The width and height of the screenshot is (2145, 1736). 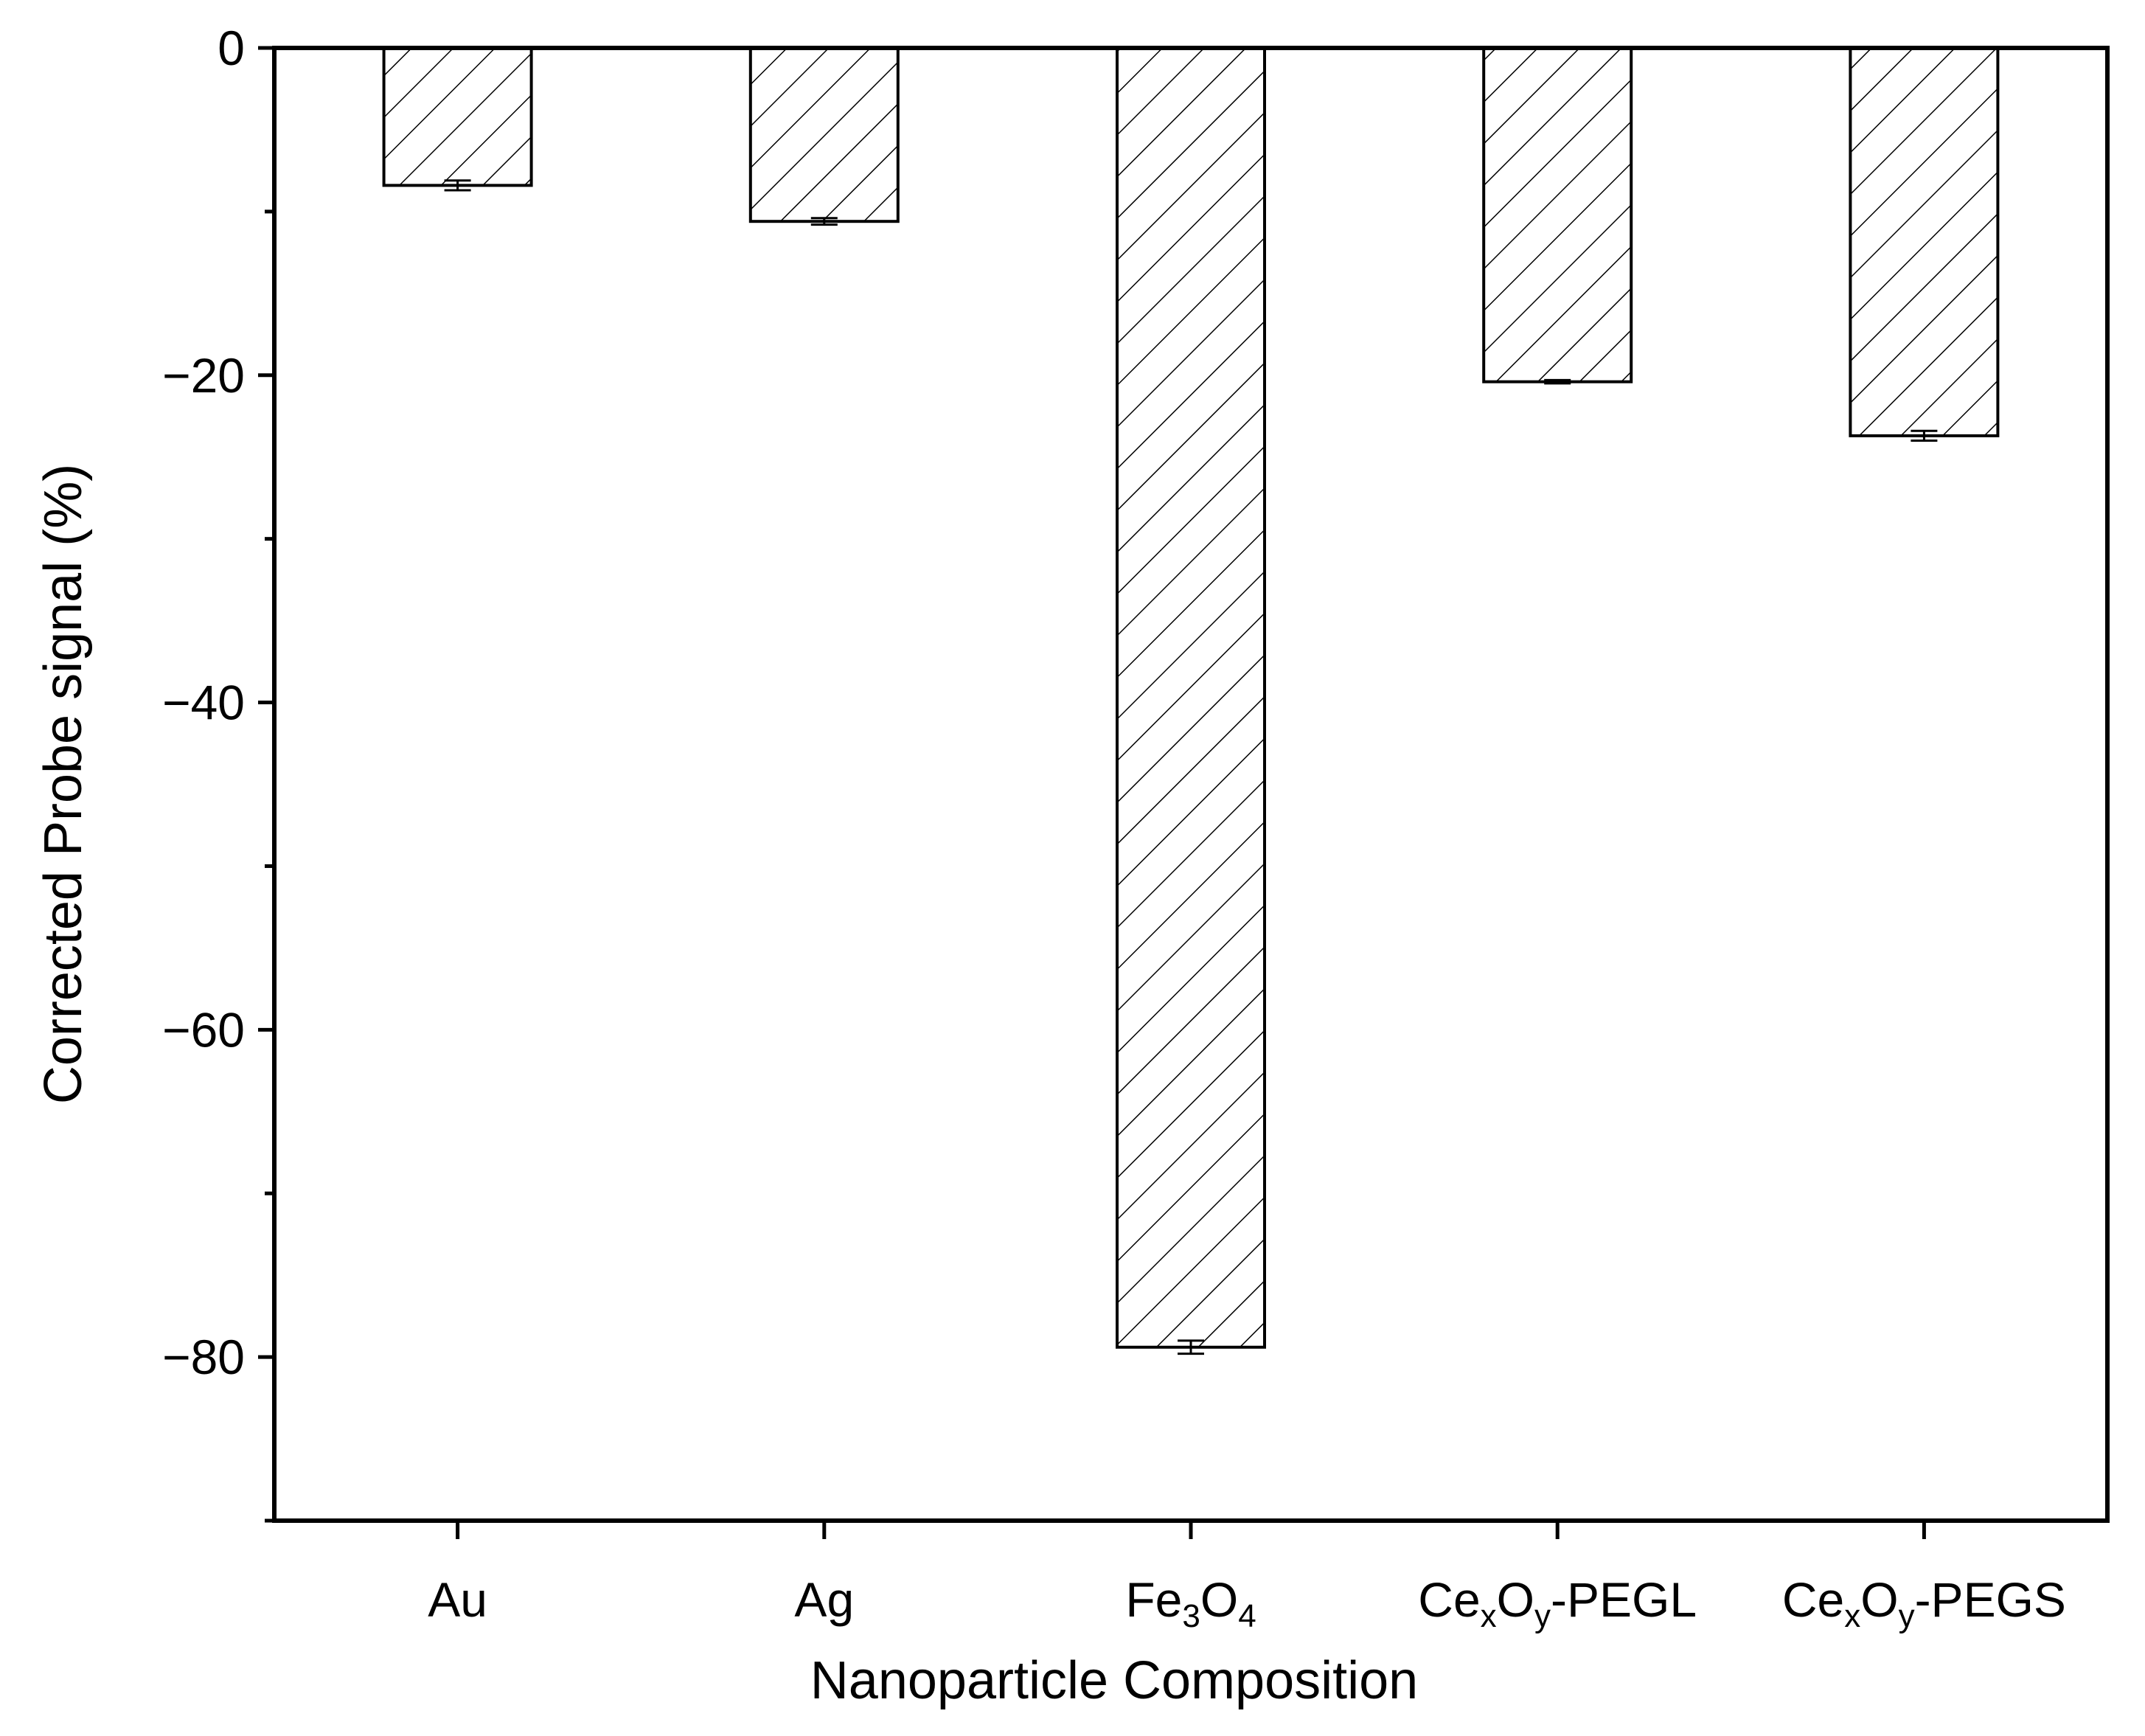 I want to click on x-tick-label: Fe3O4, so click(x=1190, y=1603).